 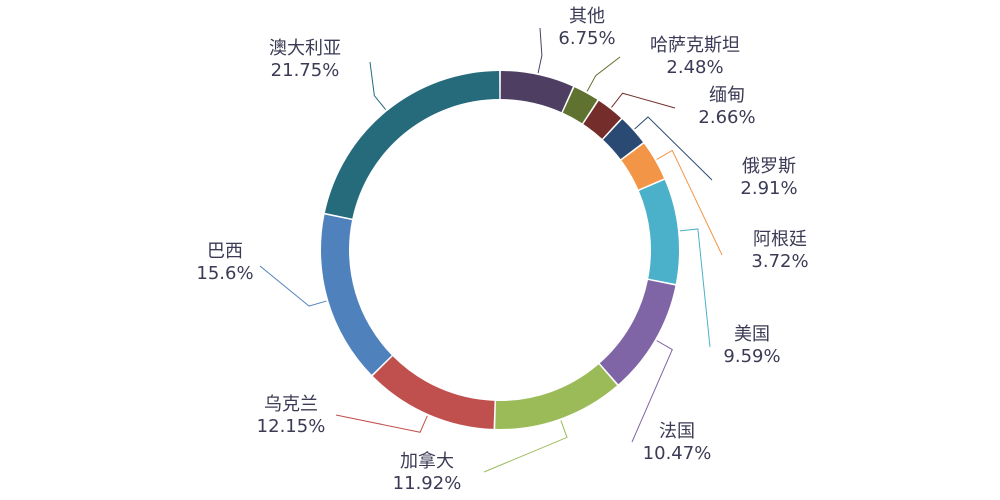 I want to click on slice-category-label: 法国, so click(x=677, y=431).